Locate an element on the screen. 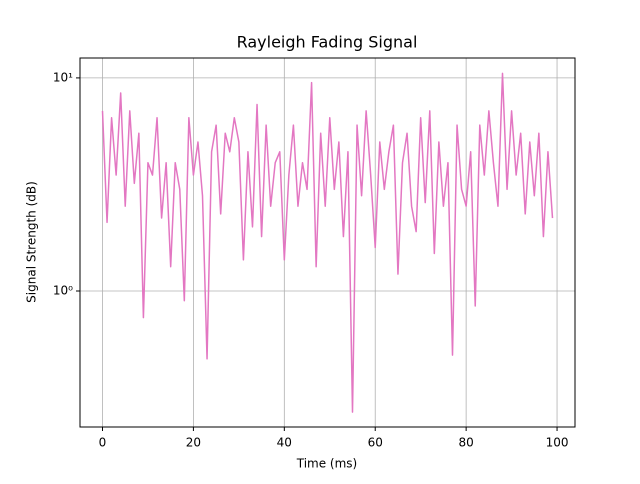 The image size is (640, 484). y-tick-label: 10⁰ is located at coordinates (63, 290).